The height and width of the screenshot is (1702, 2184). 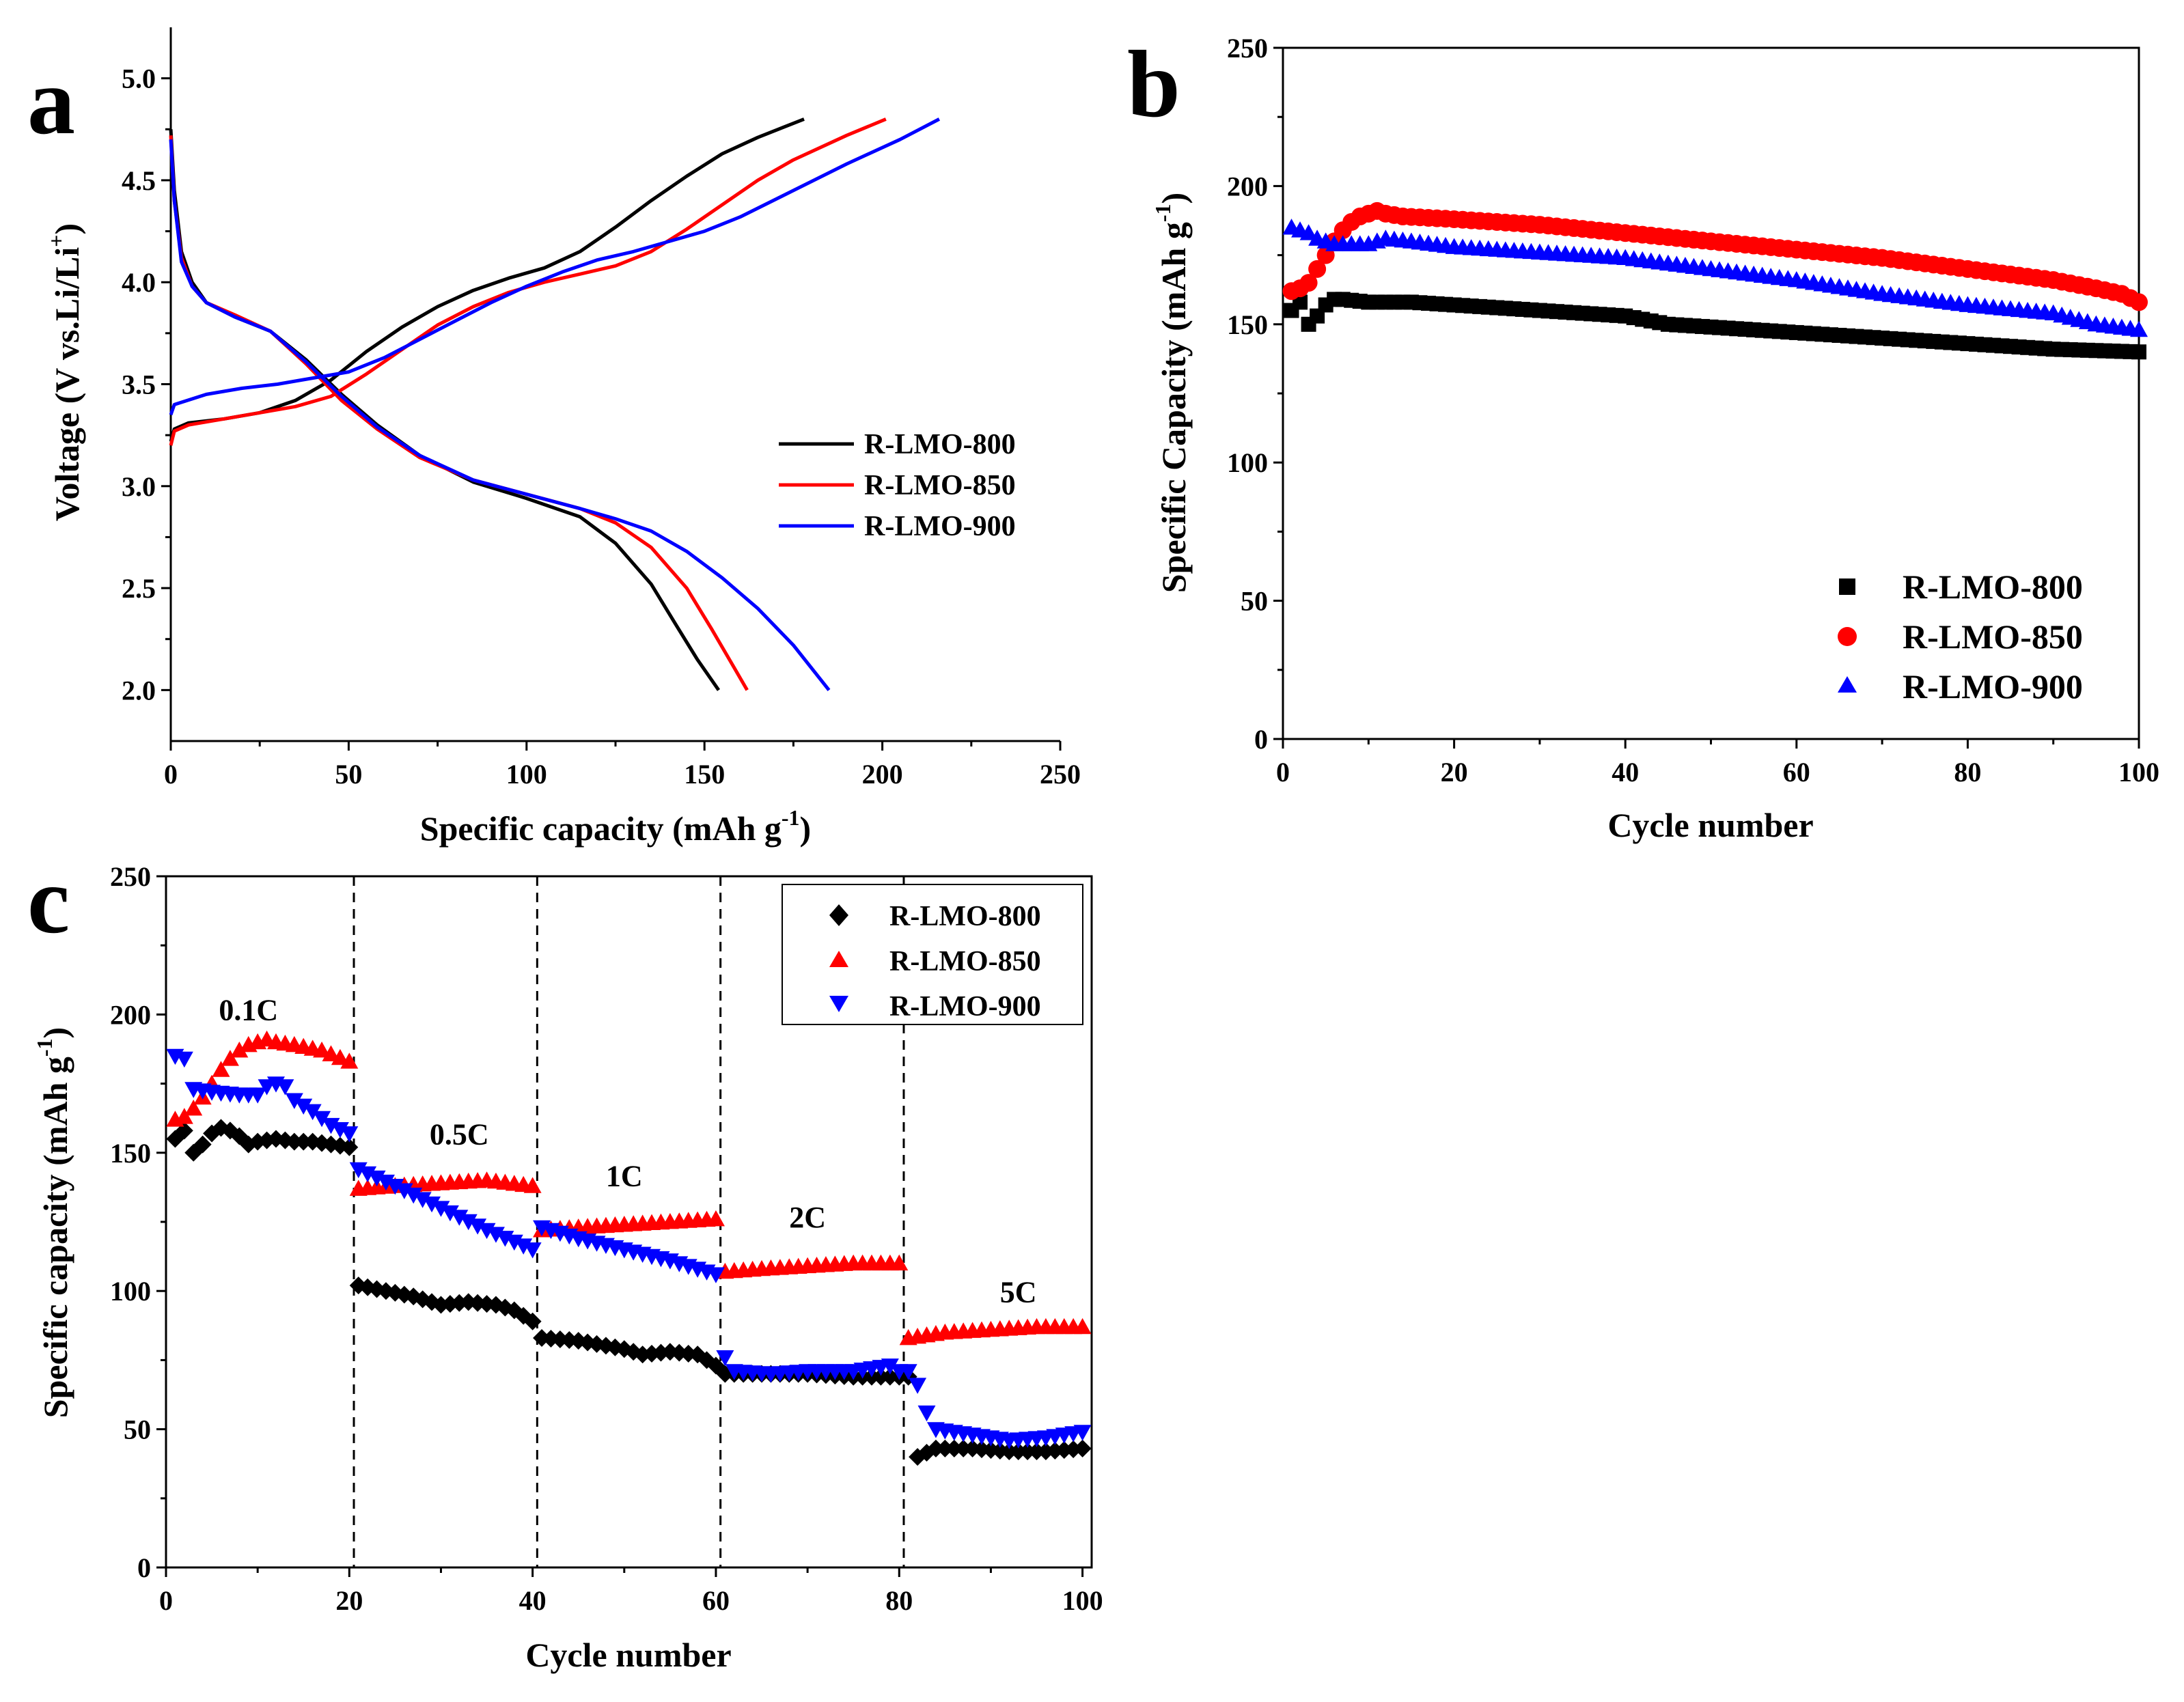 What do you see at coordinates (1247, 324) in the screenshot?
I see `panel-b-ytick-label-150: 150` at bounding box center [1247, 324].